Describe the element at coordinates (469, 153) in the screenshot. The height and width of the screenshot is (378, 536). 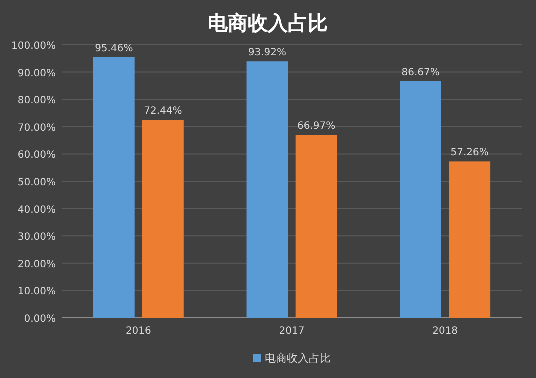
I see `data-label: 57.26%` at that location.